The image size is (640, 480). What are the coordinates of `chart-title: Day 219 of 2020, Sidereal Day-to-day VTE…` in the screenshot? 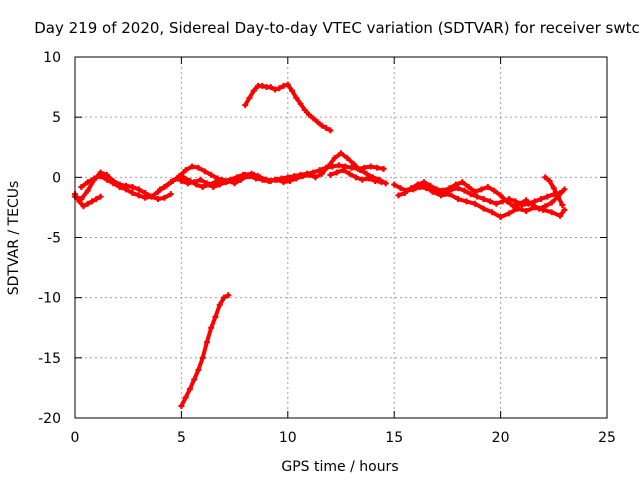 It's located at (337, 28).